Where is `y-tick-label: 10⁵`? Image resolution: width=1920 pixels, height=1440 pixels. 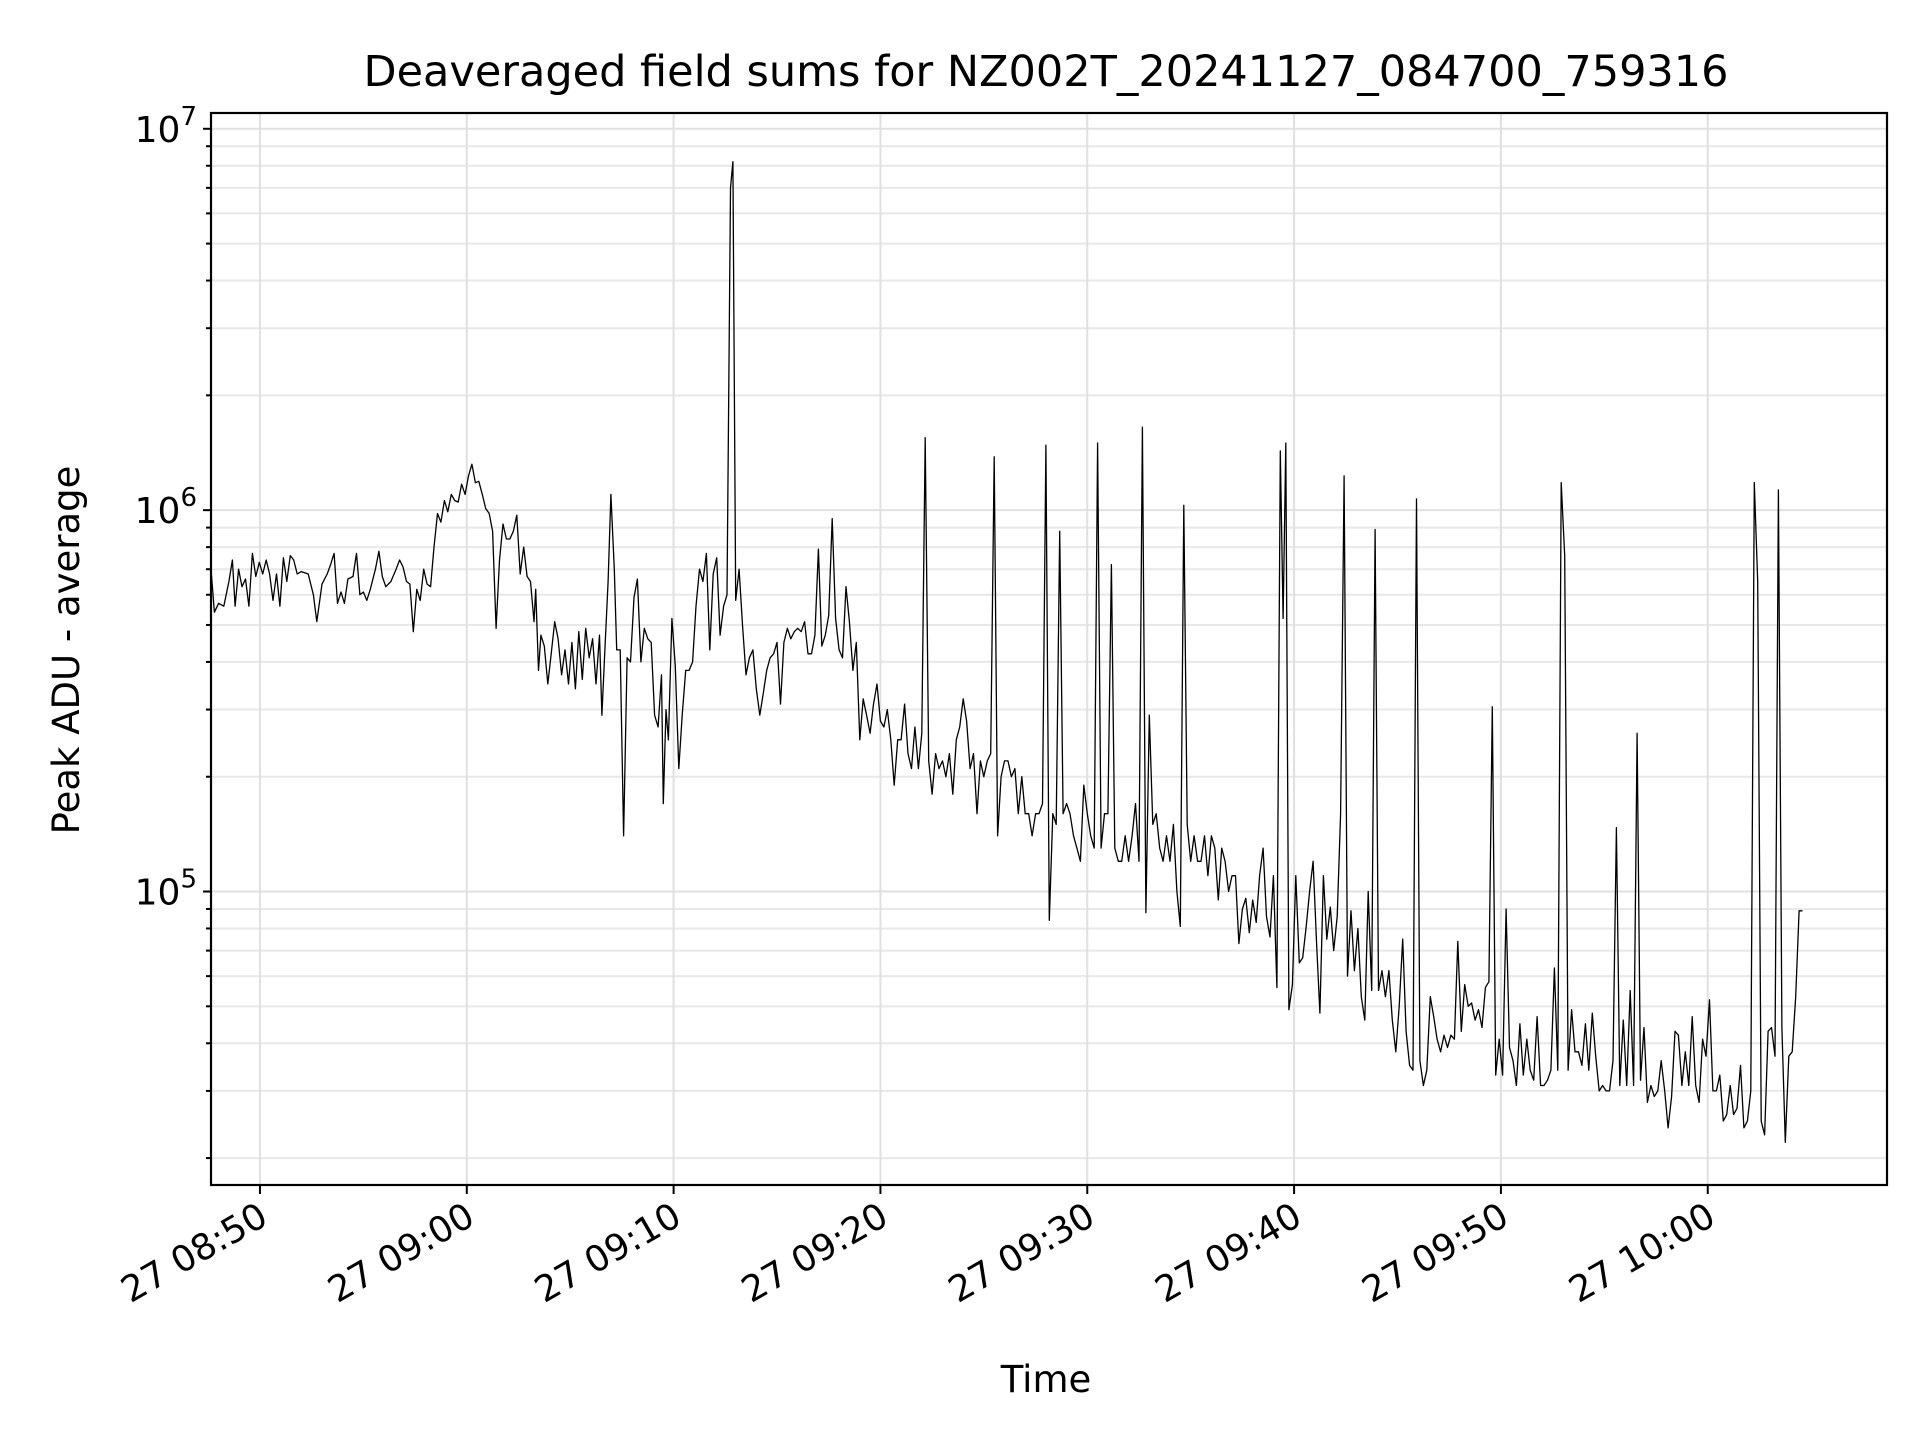 y-tick-label: 10⁵ is located at coordinates (166, 889).